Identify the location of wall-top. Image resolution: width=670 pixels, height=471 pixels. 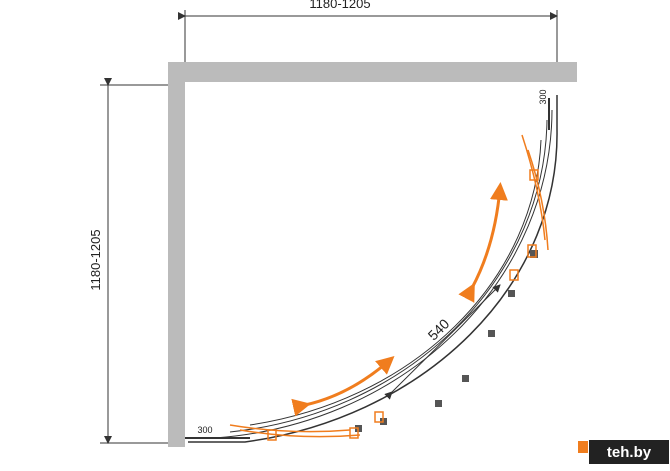
(372, 72).